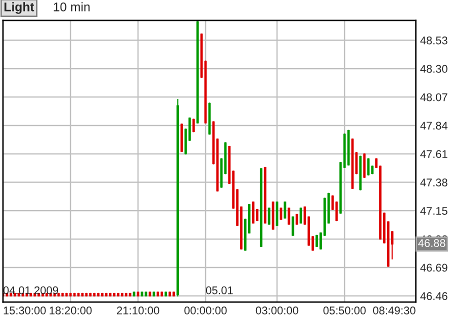  What do you see at coordinates (344, 310) in the screenshot?
I see `x-tick-label: 05:50:00` at bounding box center [344, 310].